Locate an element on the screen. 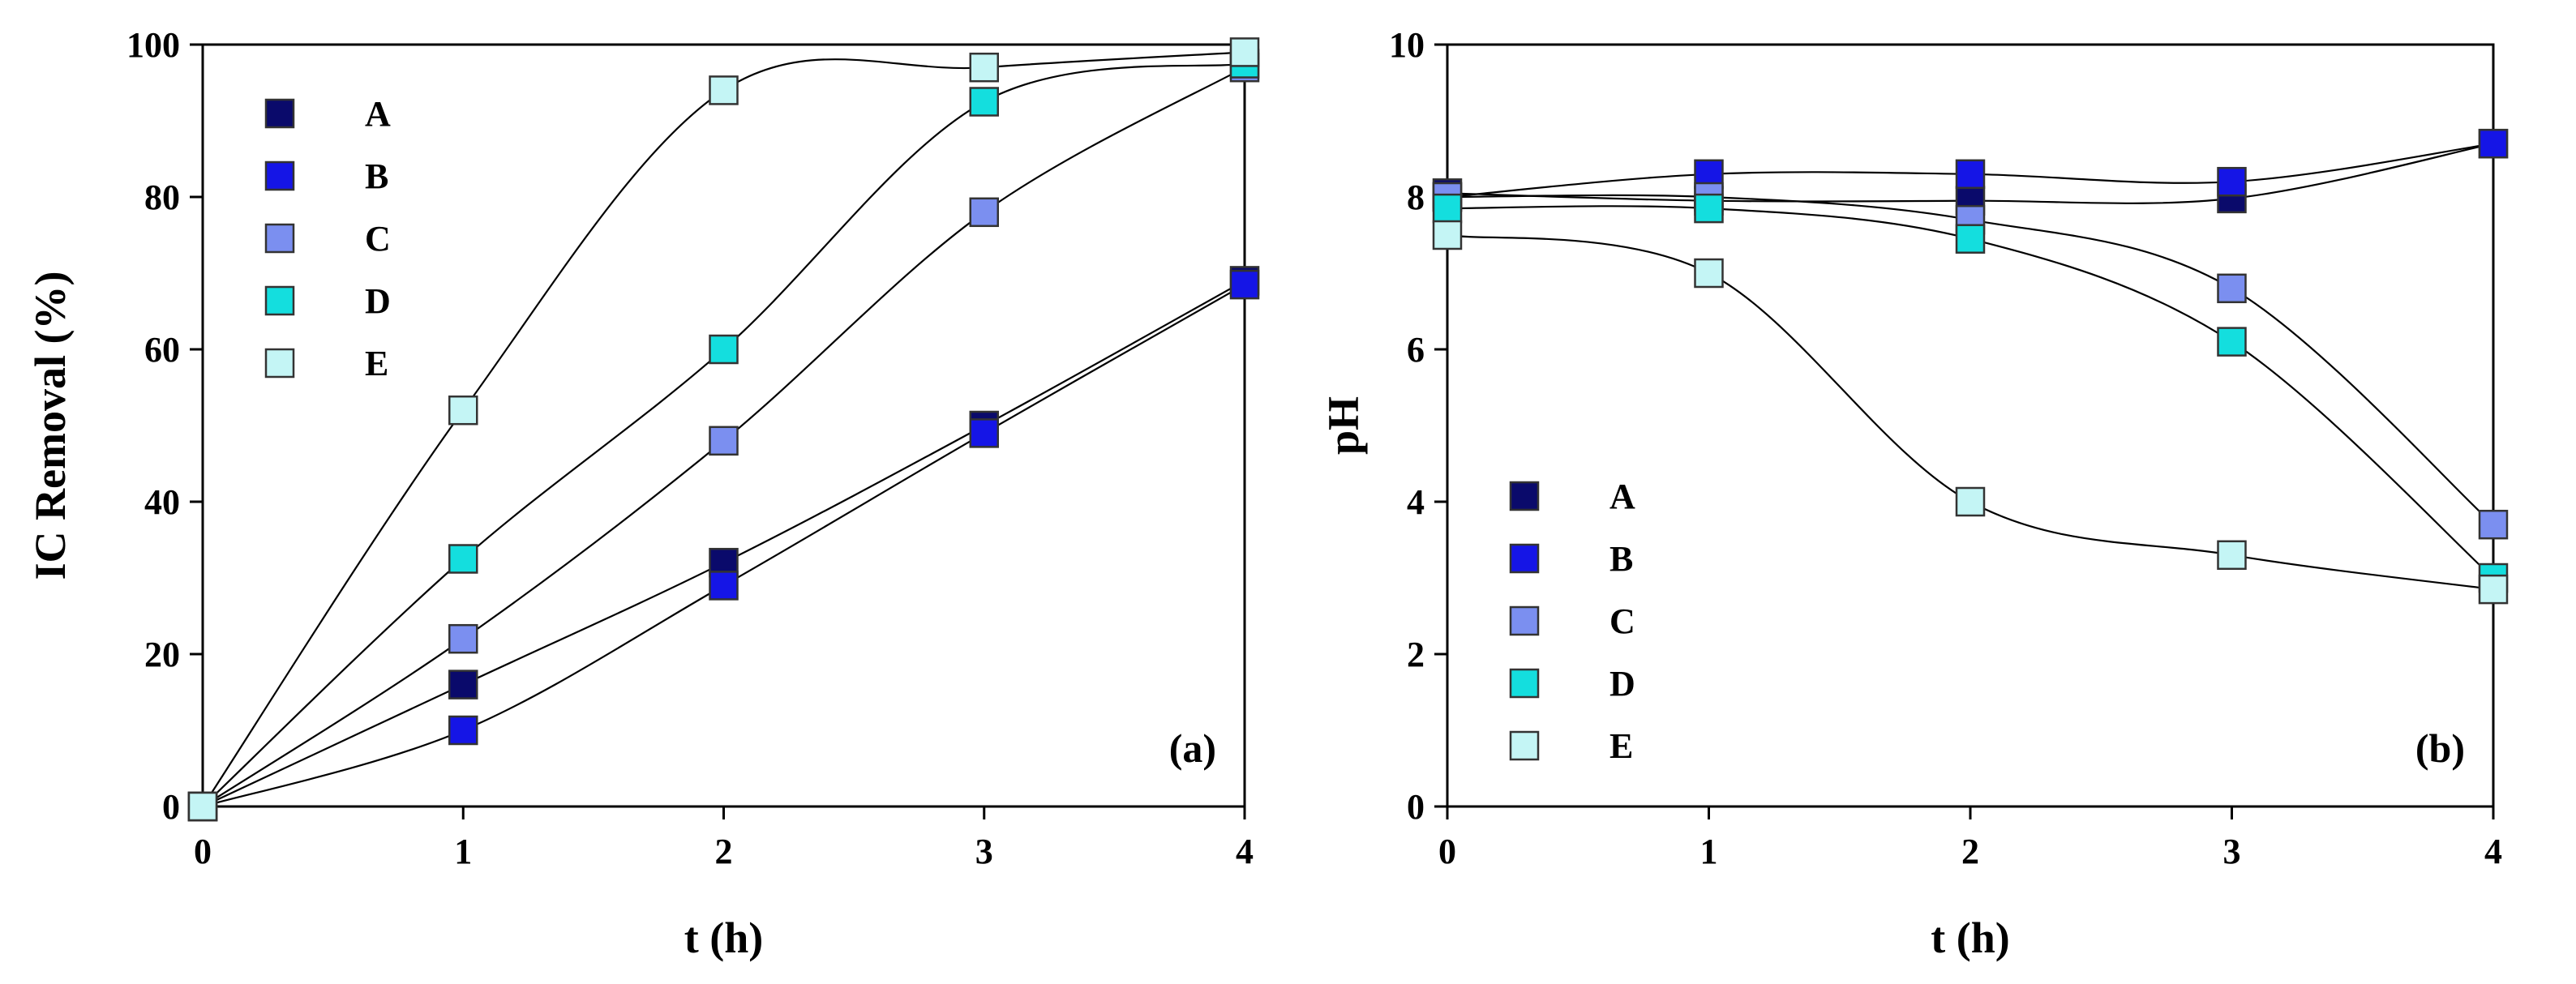 The width and height of the screenshot is (2576, 984). y-tick-label: 6 is located at coordinates (1416, 350).